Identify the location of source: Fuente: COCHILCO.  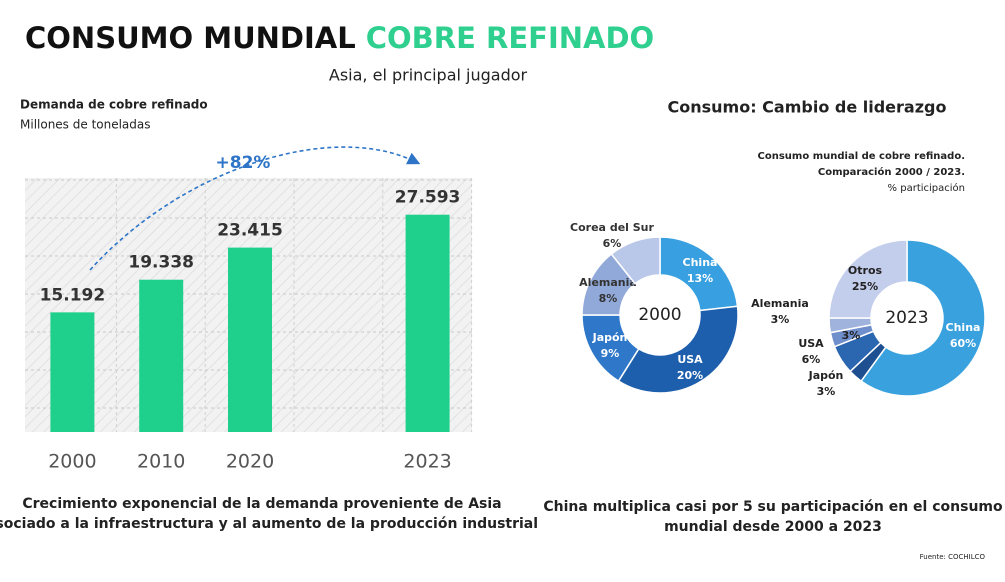
(953, 557).